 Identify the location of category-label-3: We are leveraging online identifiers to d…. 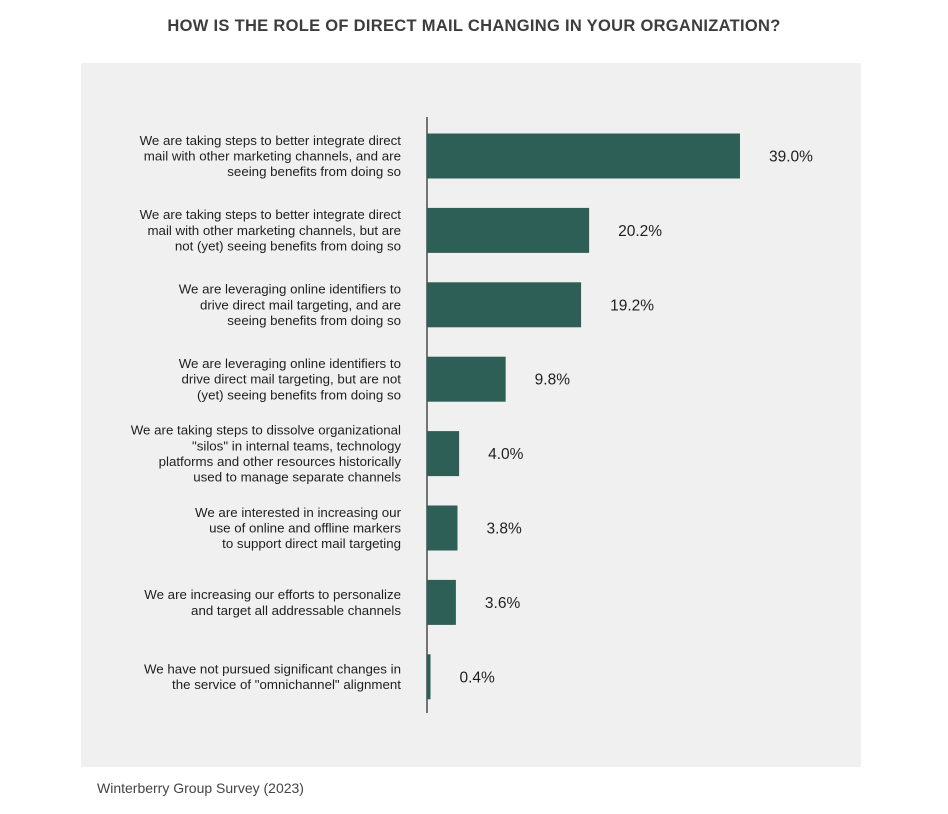
(290, 305).